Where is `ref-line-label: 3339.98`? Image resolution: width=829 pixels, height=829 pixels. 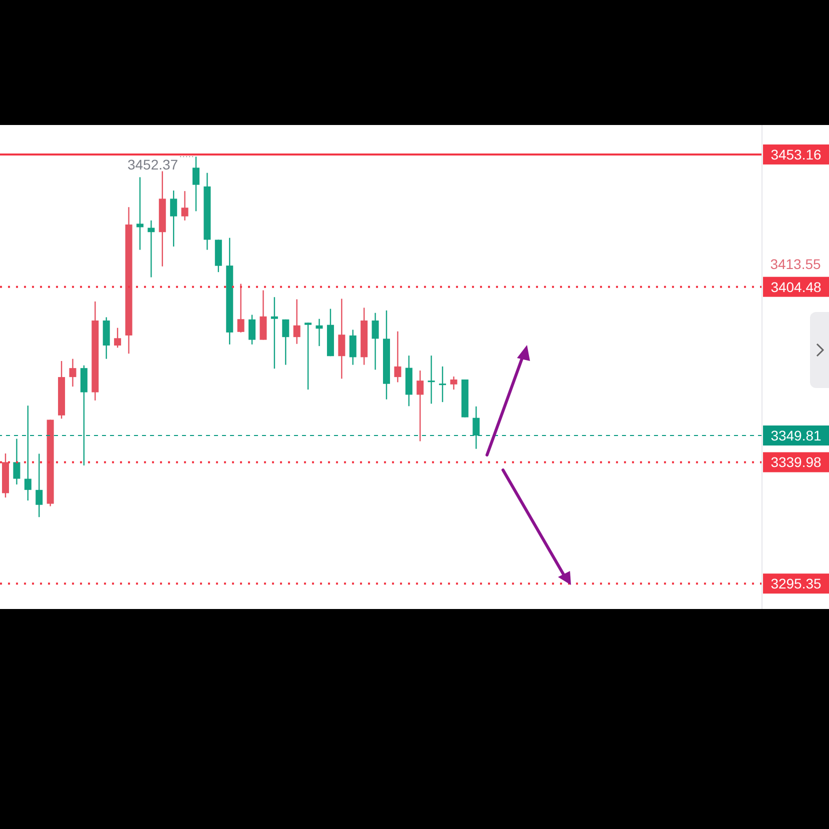
ref-line-label: 3339.98 is located at coordinates (796, 462).